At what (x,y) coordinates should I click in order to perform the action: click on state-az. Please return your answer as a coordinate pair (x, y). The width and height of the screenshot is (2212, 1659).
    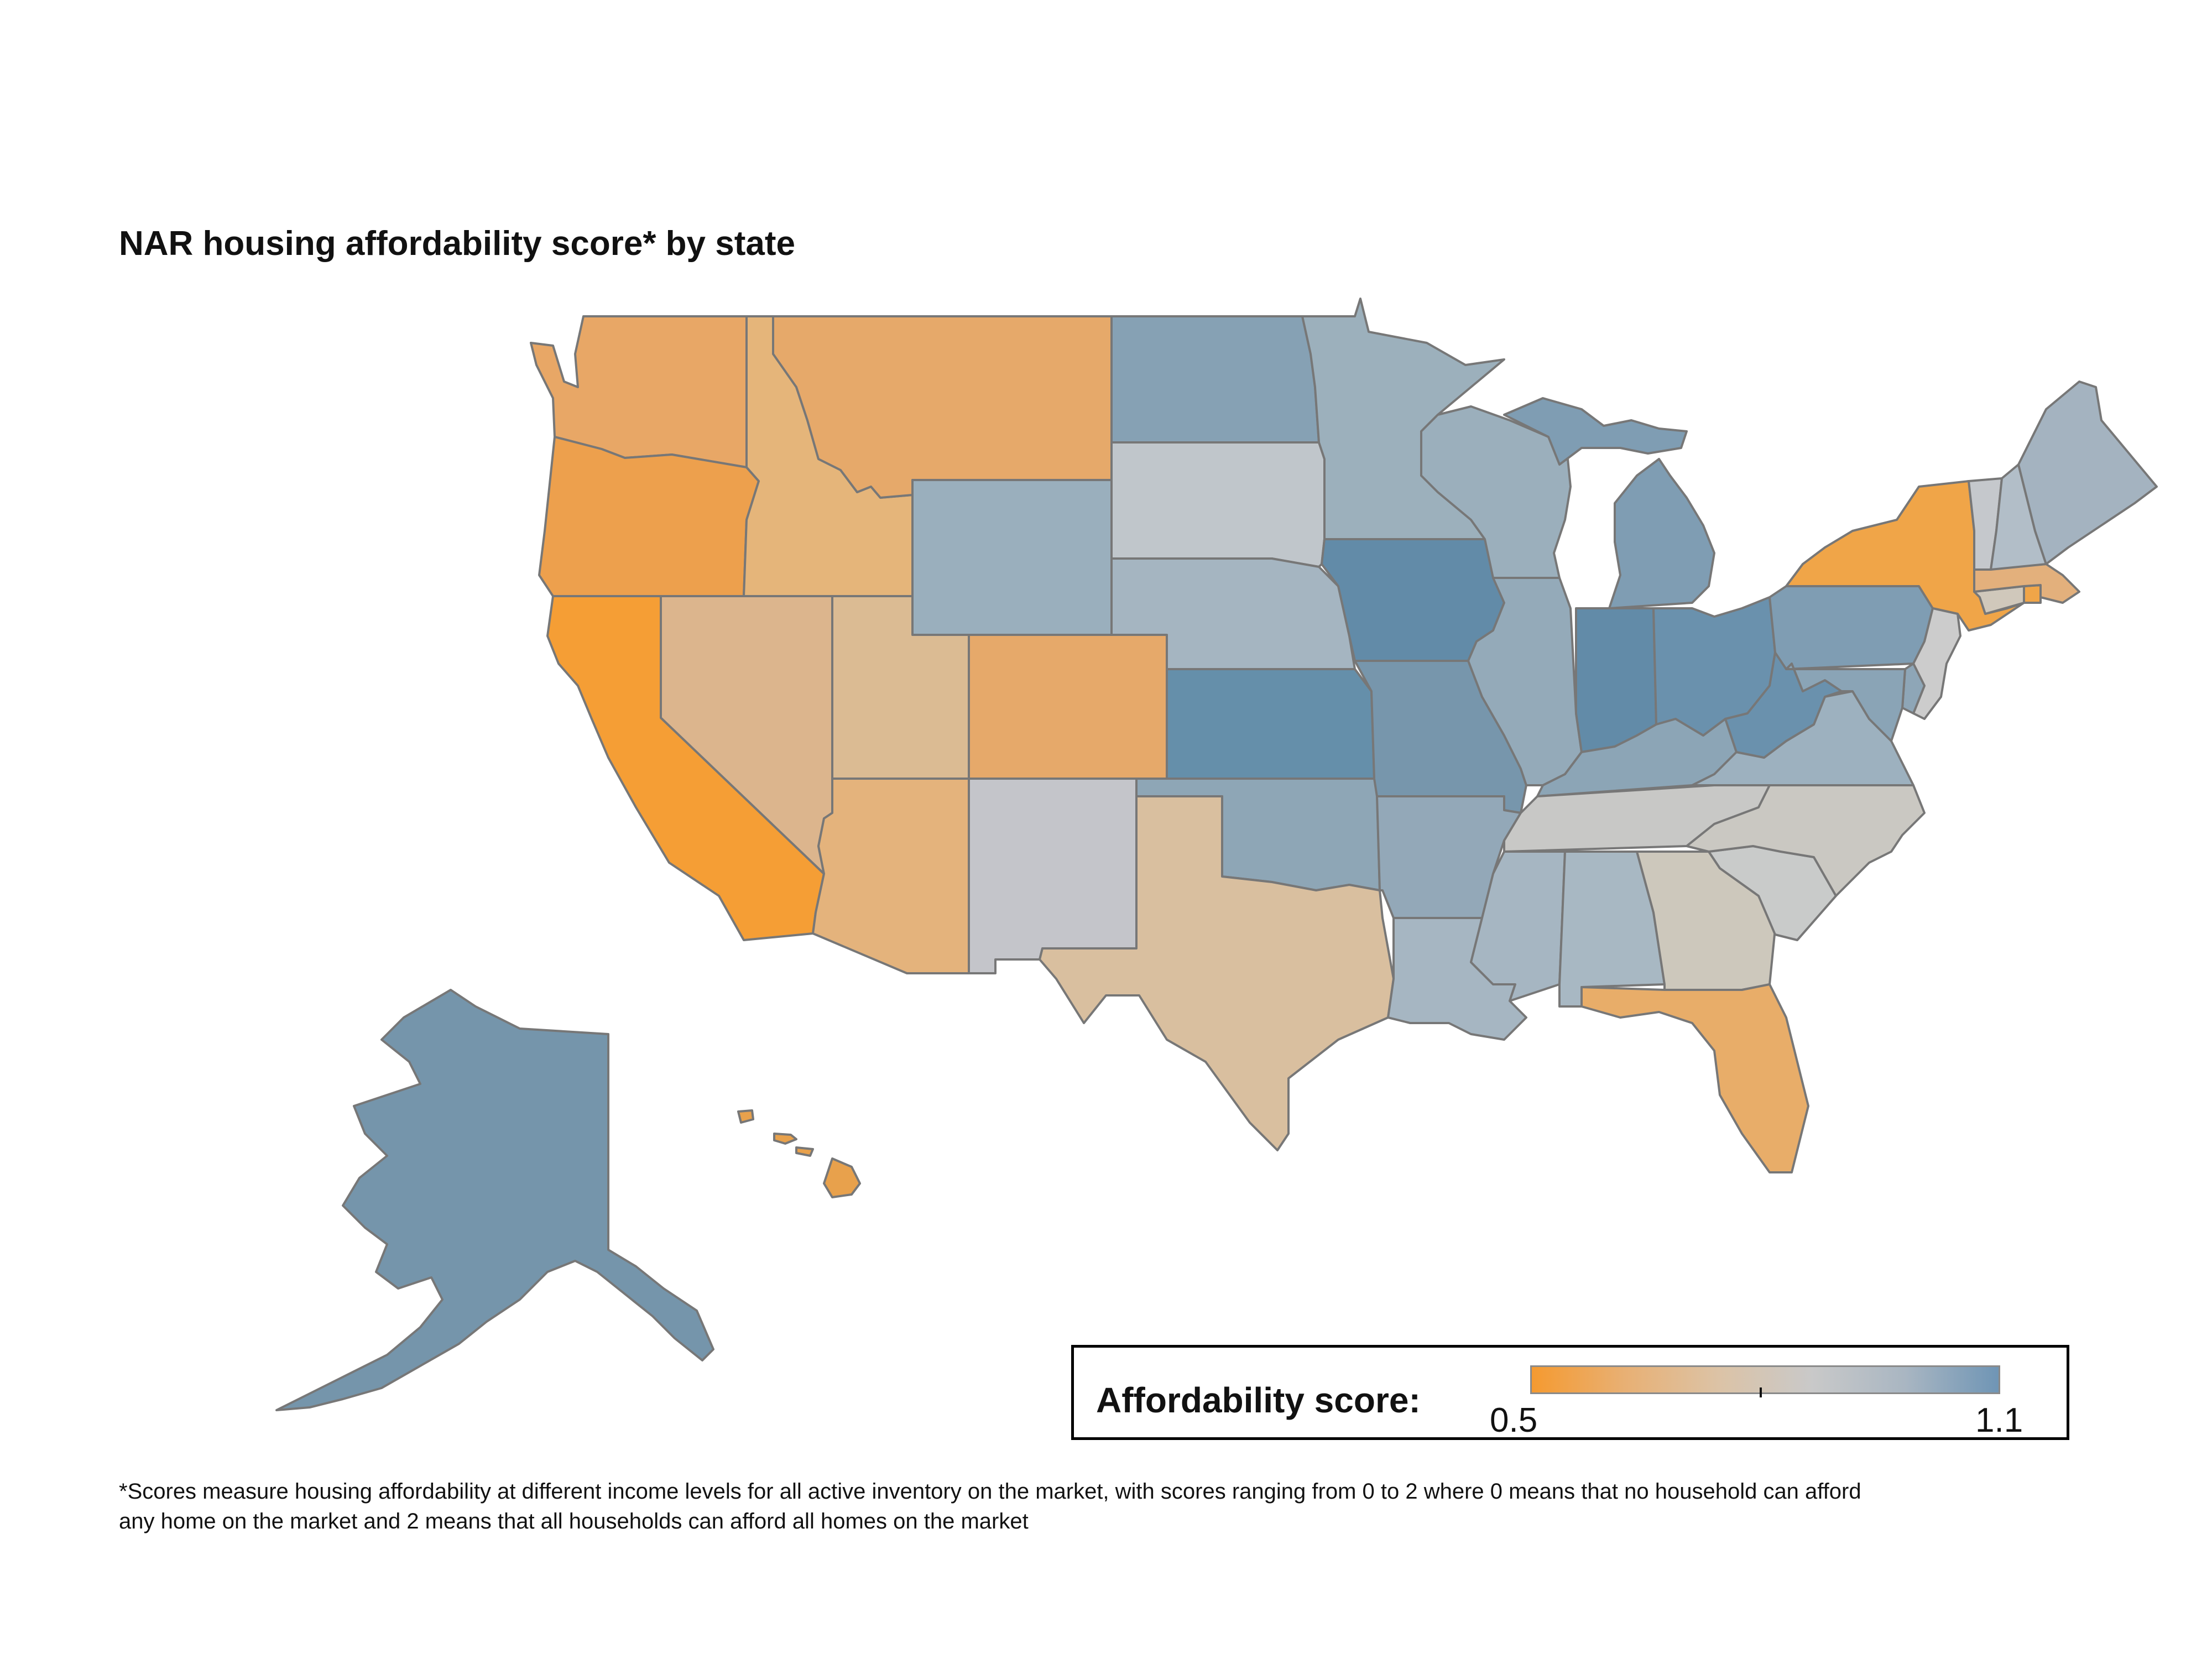
    Looking at the image, I should click on (891, 876).